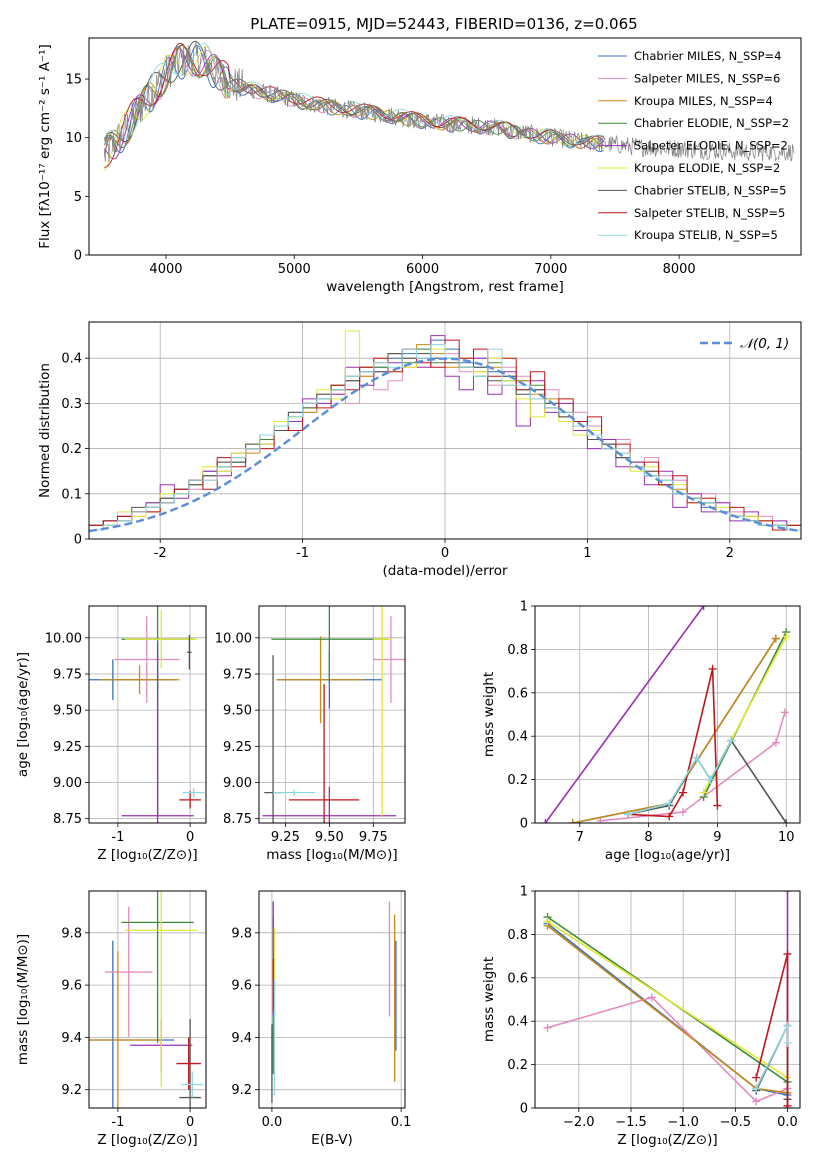  I want to click on x-tick-label: 9.50, so click(329, 837).